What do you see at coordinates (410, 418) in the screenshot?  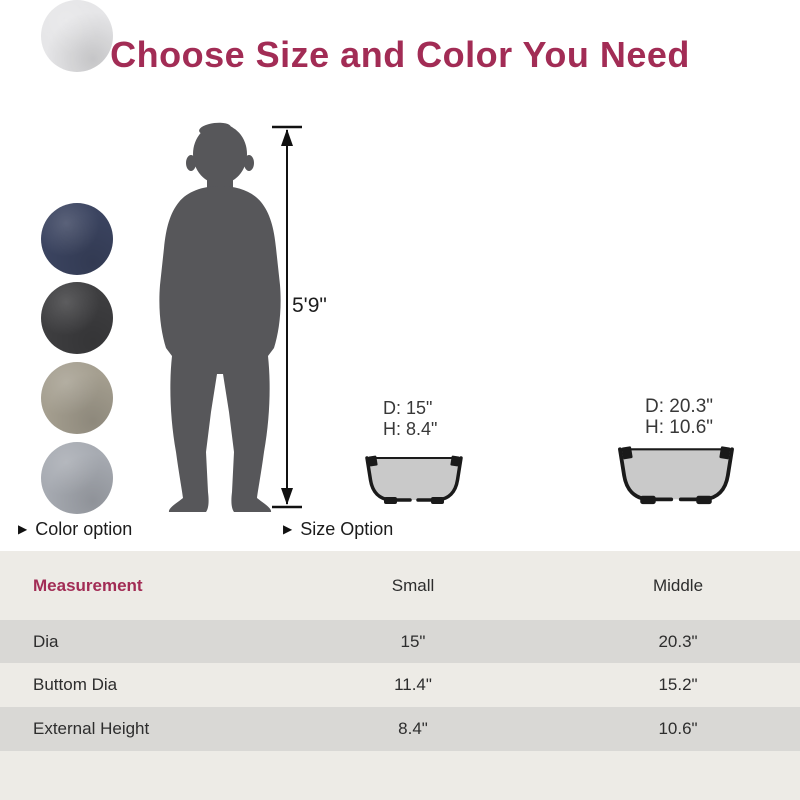 I see `small-pot-dimensions-label: D: 15" H: 8.4"` at bounding box center [410, 418].